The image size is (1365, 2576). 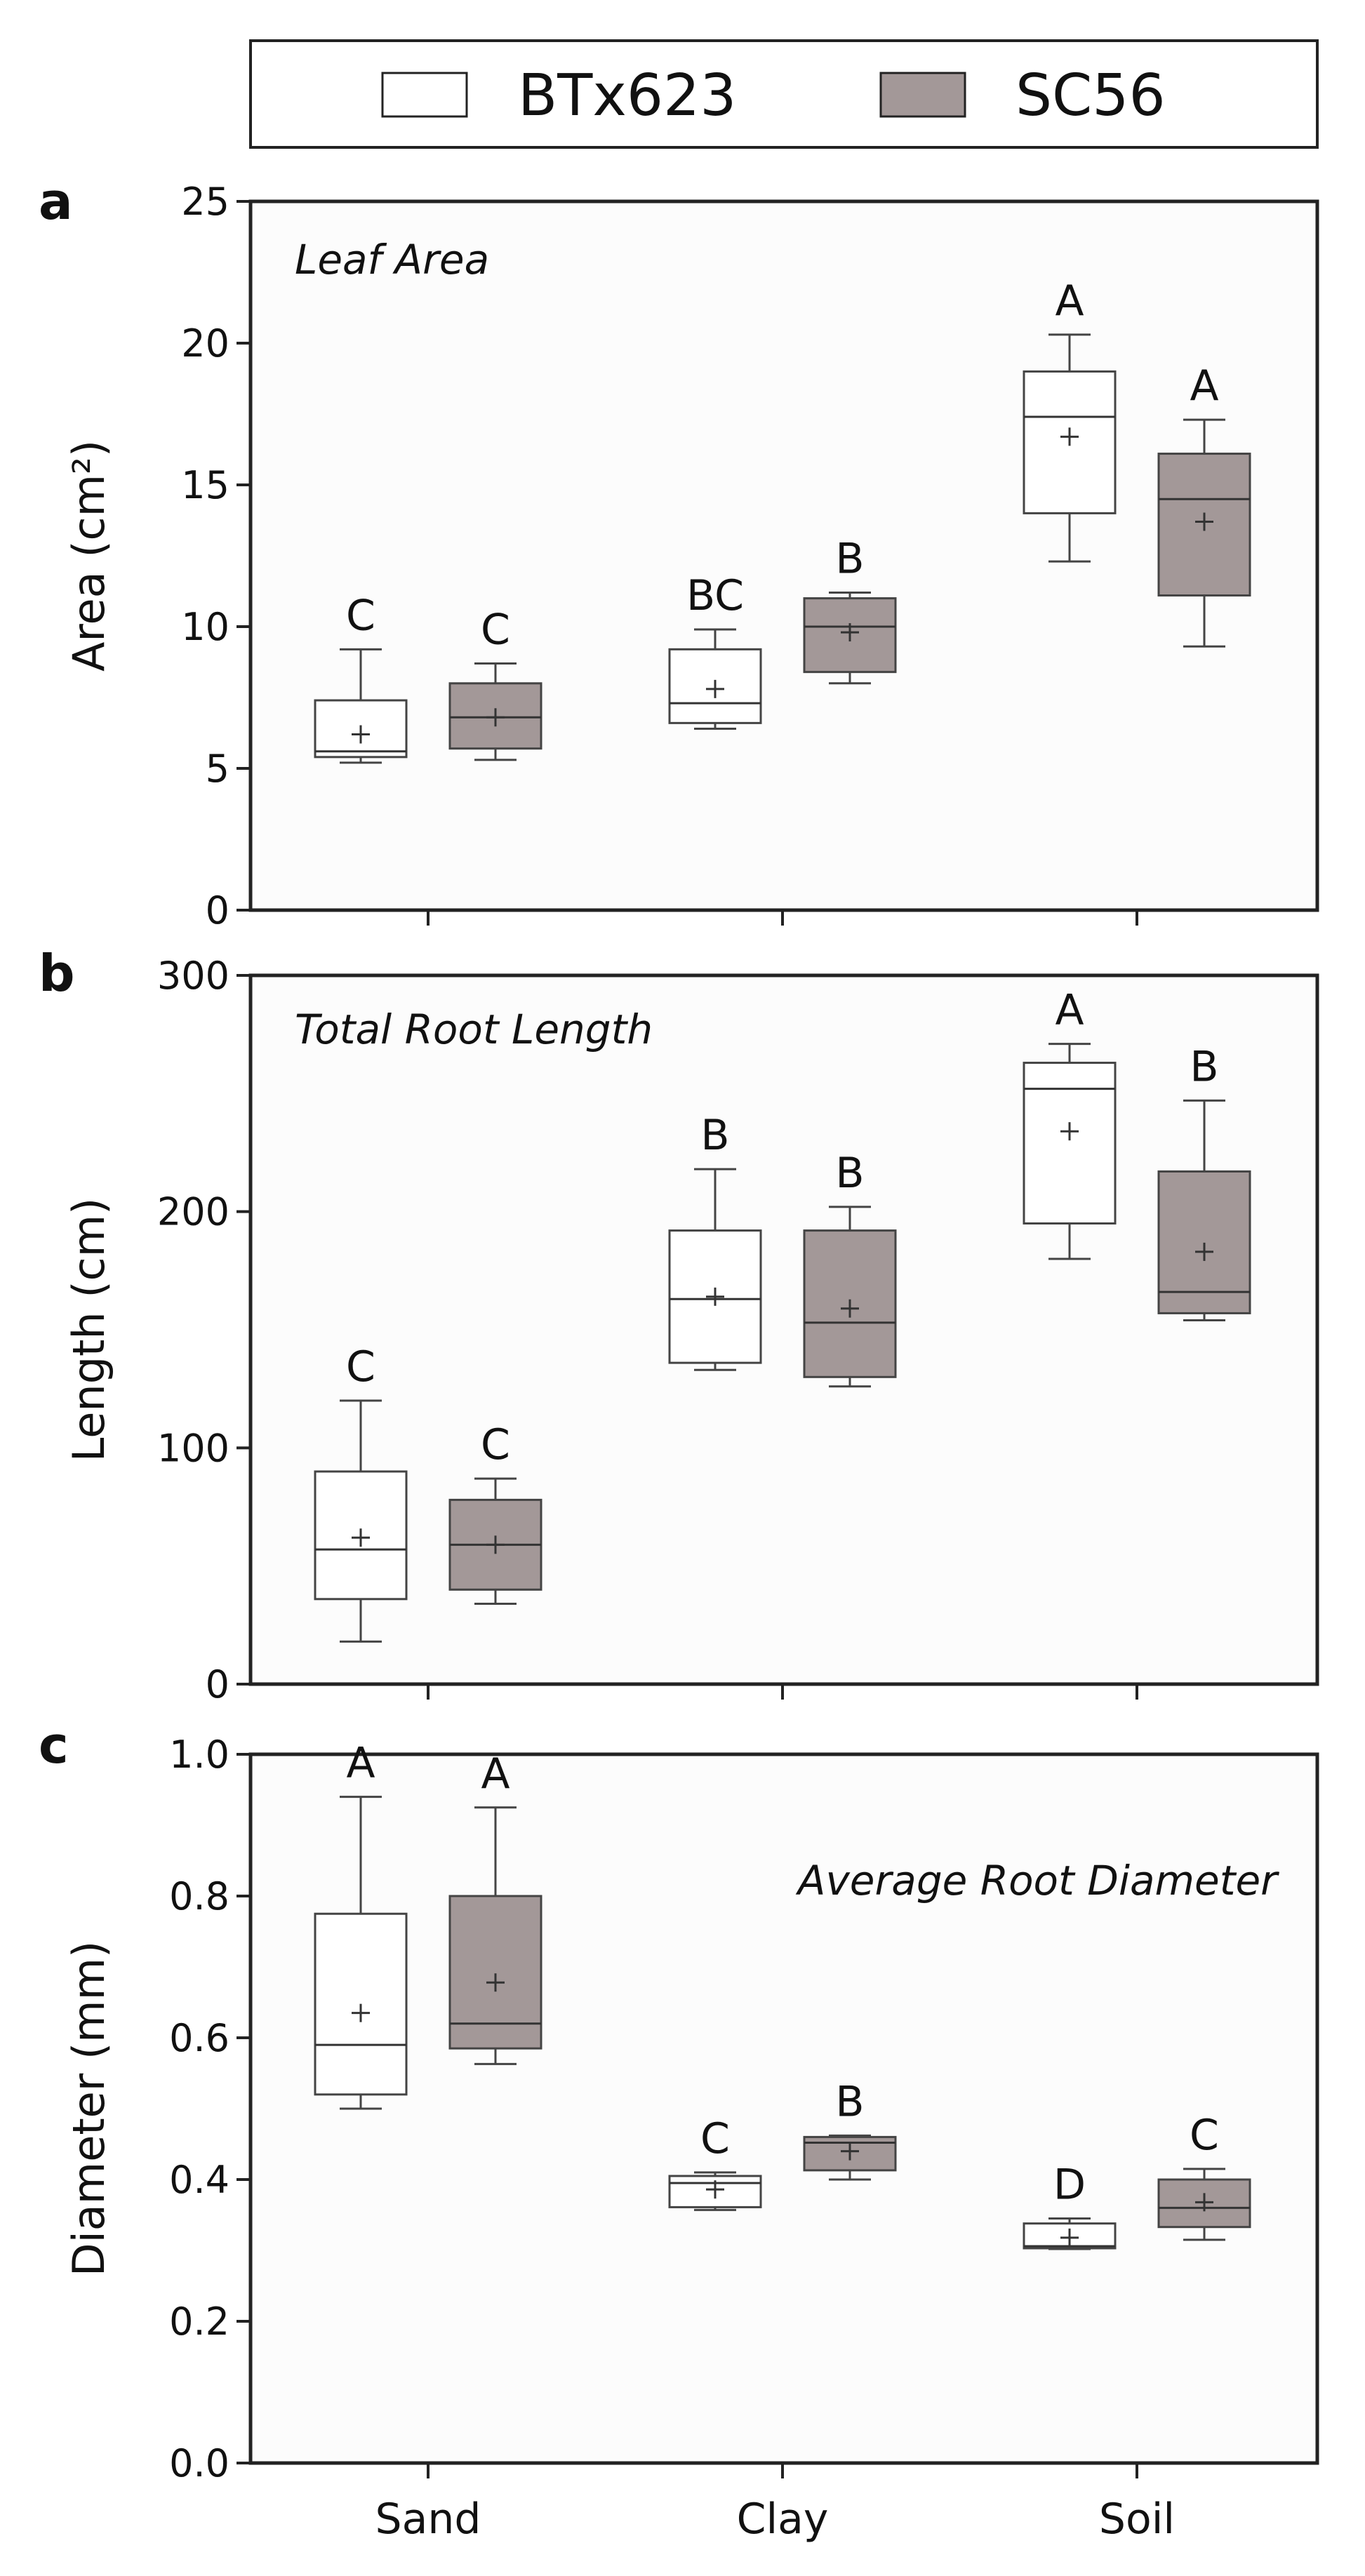 I want to click on legend-label-sc56: SC56, so click(x=1091, y=96).